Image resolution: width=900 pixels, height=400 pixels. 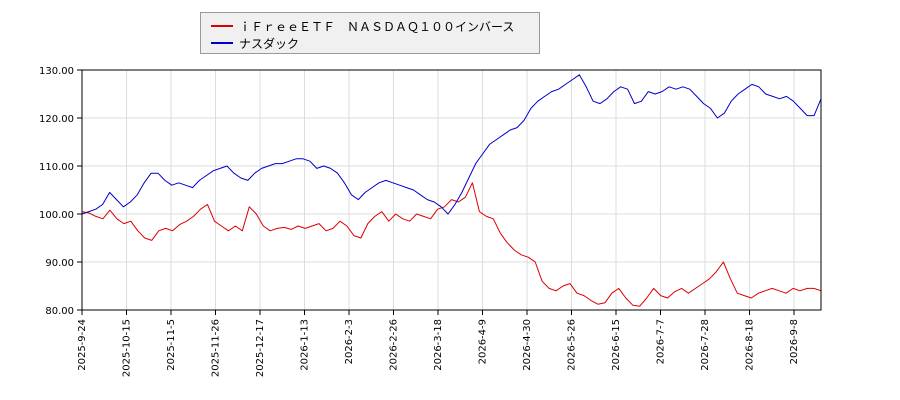 What do you see at coordinates (171, 345) in the screenshot?
I see `x-tick-label: 2025-11-5` at bounding box center [171, 345].